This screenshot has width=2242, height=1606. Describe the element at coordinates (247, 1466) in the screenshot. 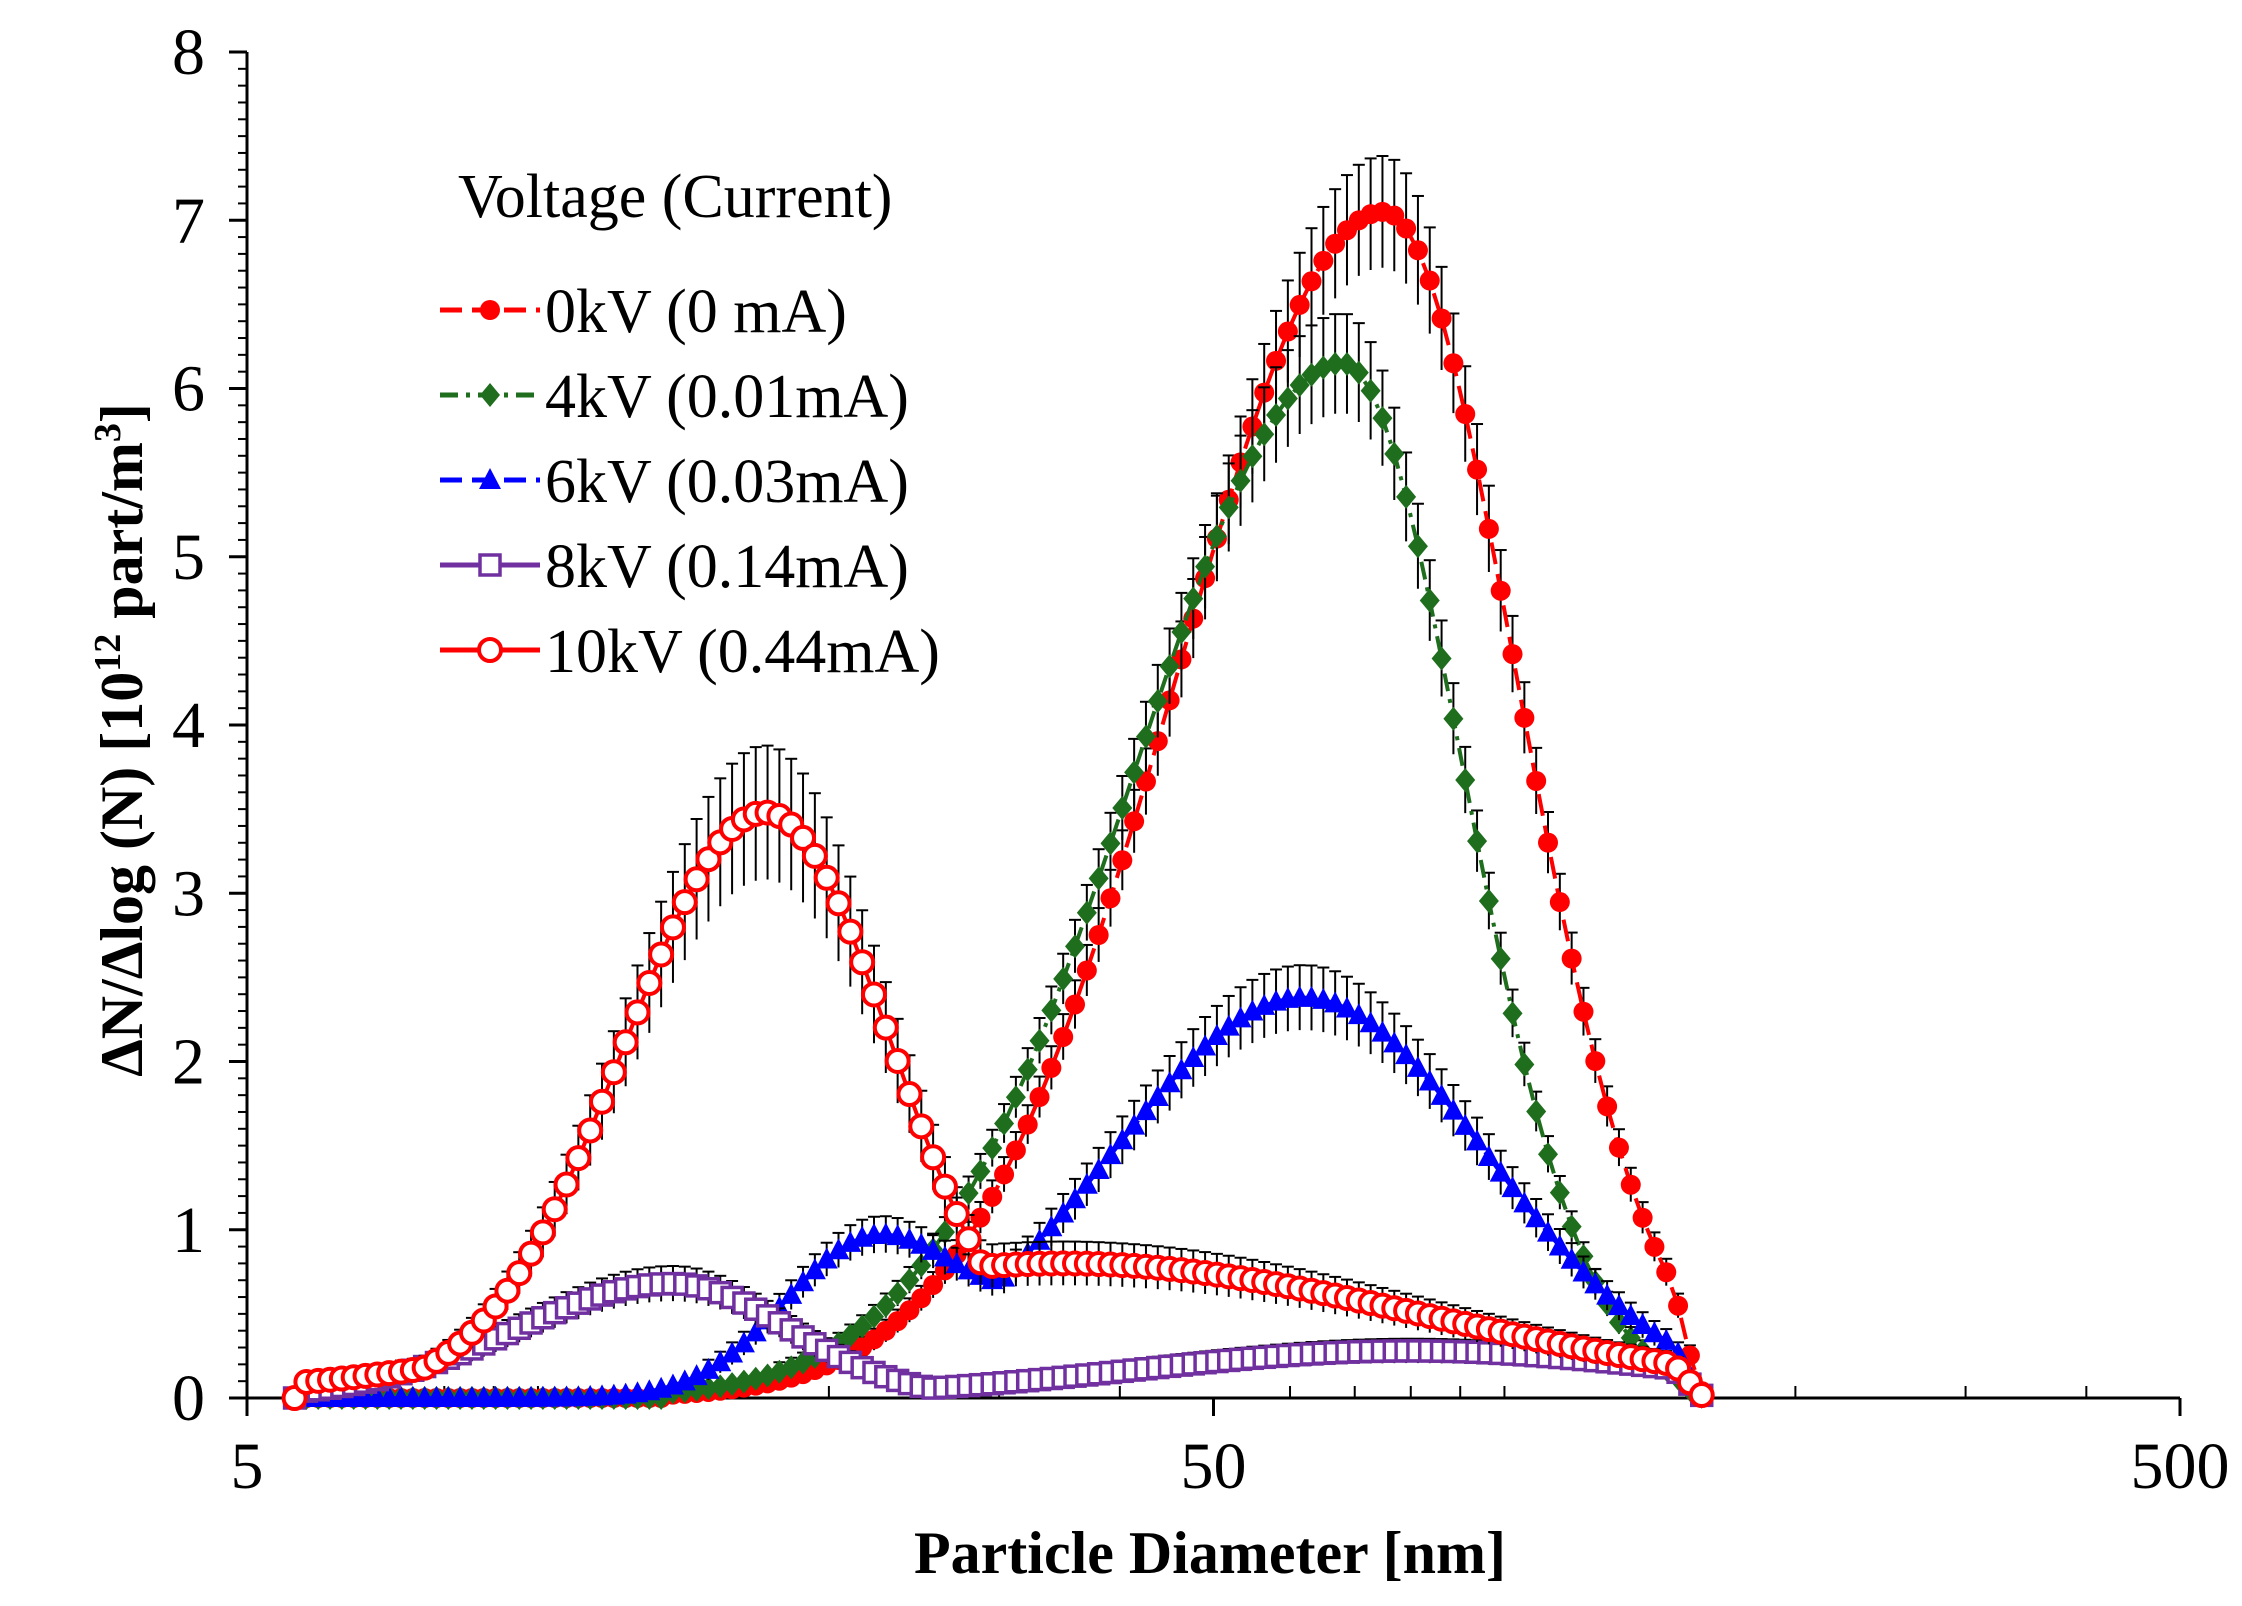

I see `x-tick-label: 5` at that location.